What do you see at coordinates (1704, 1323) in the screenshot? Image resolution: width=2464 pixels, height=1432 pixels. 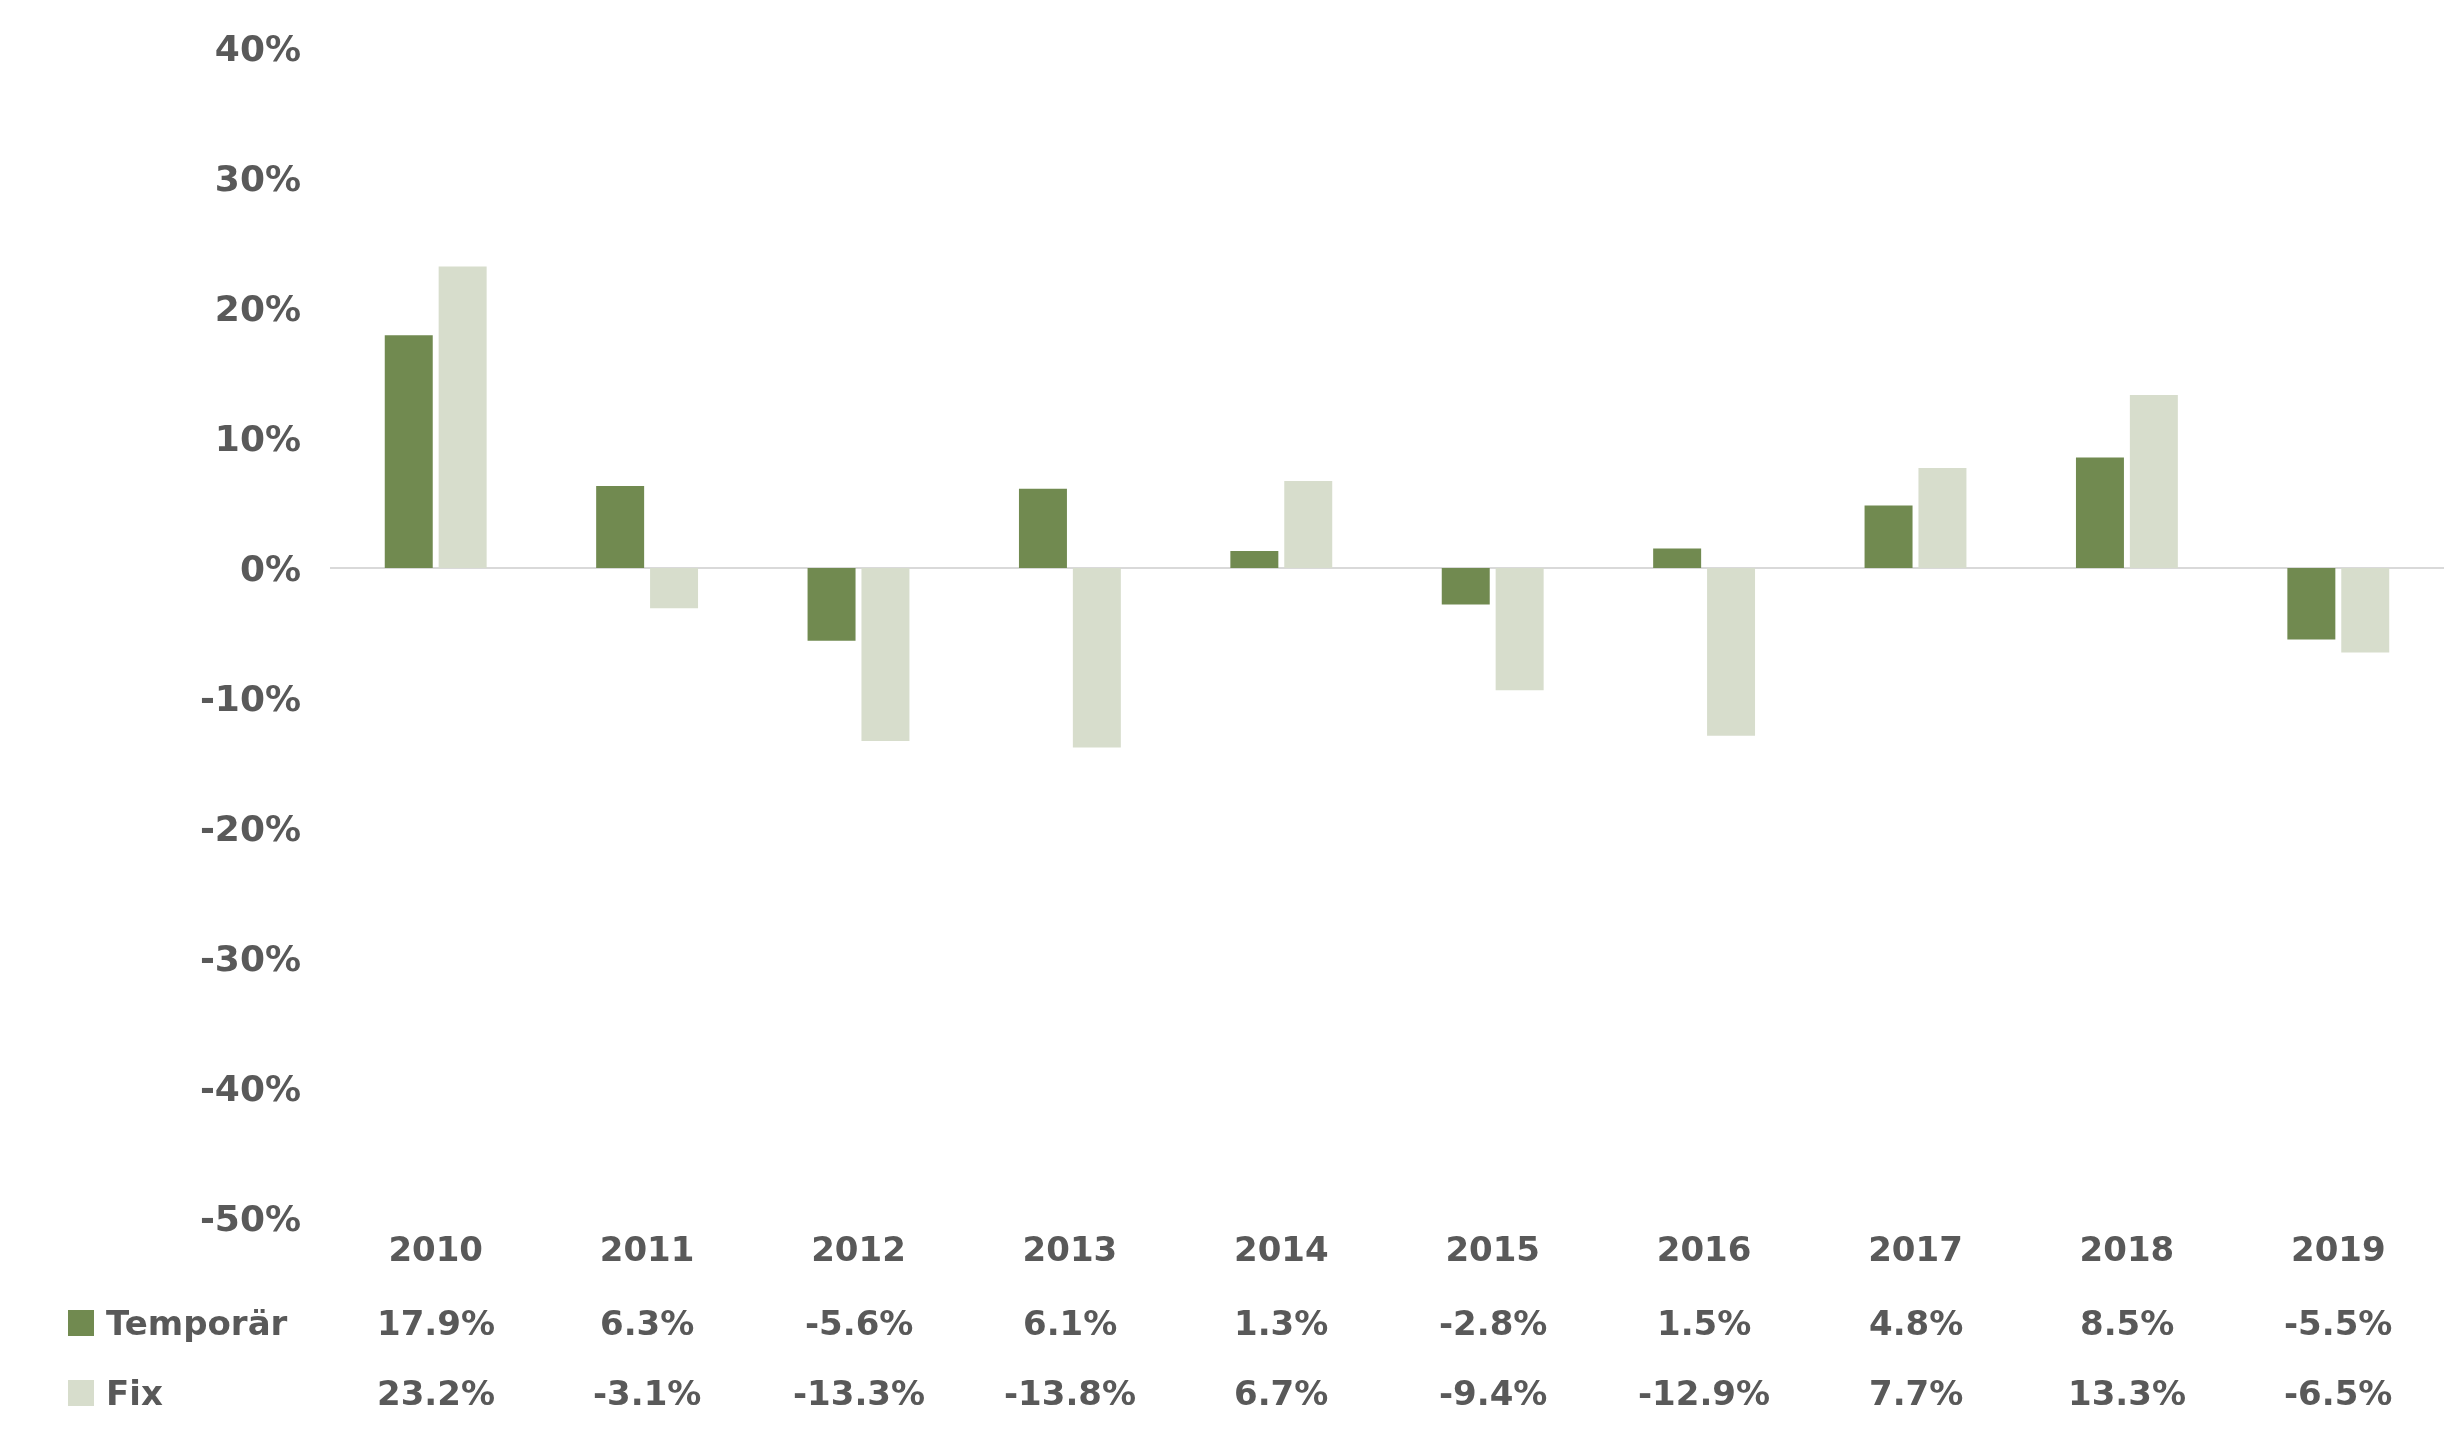 I see `data-label: 1.5%` at bounding box center [1704, 1323].